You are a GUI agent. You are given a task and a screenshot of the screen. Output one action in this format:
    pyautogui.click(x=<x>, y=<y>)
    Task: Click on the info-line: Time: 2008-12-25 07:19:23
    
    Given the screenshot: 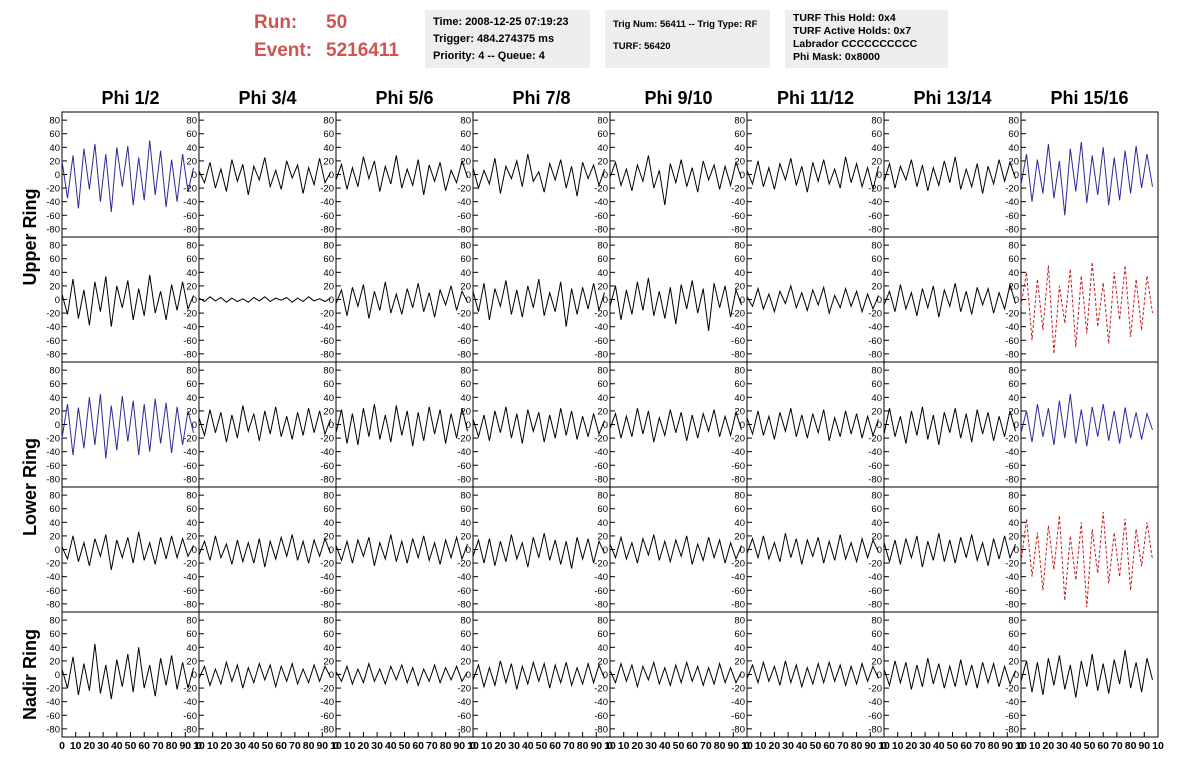 What is the action you would take?
    pyautogui.click(x=501, y=22)
    